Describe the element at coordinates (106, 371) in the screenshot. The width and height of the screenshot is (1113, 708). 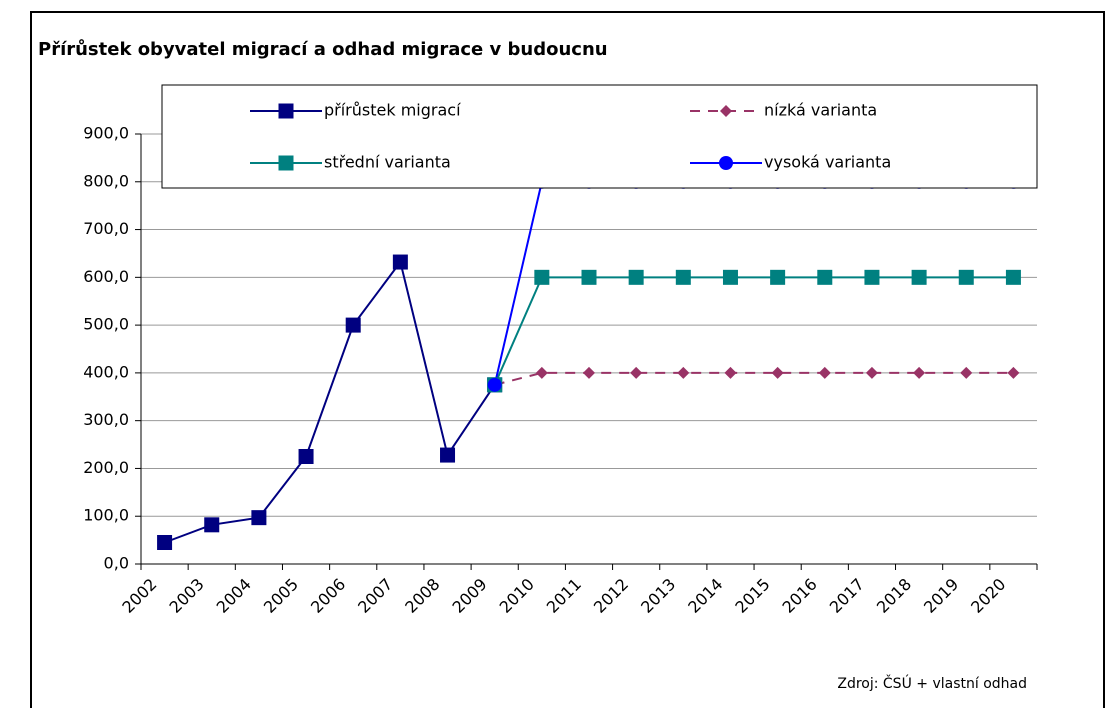
I see `y-tick-label: 400,0` at that location.